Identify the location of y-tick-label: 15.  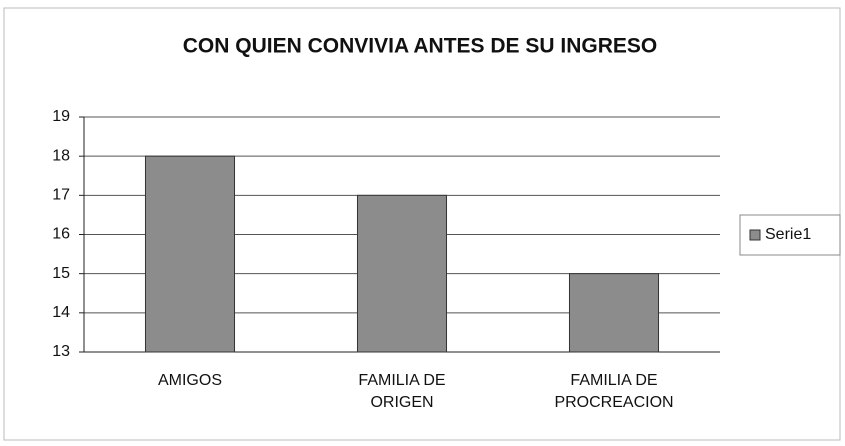
(61, 273).